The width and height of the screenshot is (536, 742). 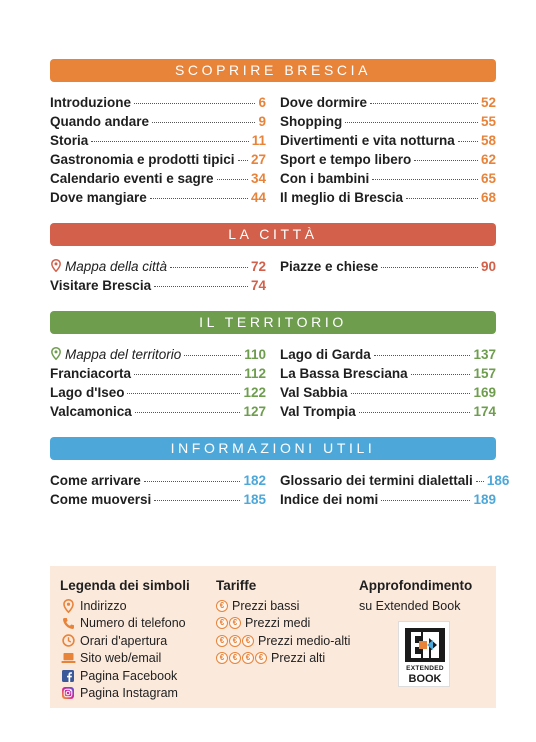 What do you see at coordinates (425, 645) in the screenshot?
I see `extended-book-logo-graphic` at bounding box center [425, 645].